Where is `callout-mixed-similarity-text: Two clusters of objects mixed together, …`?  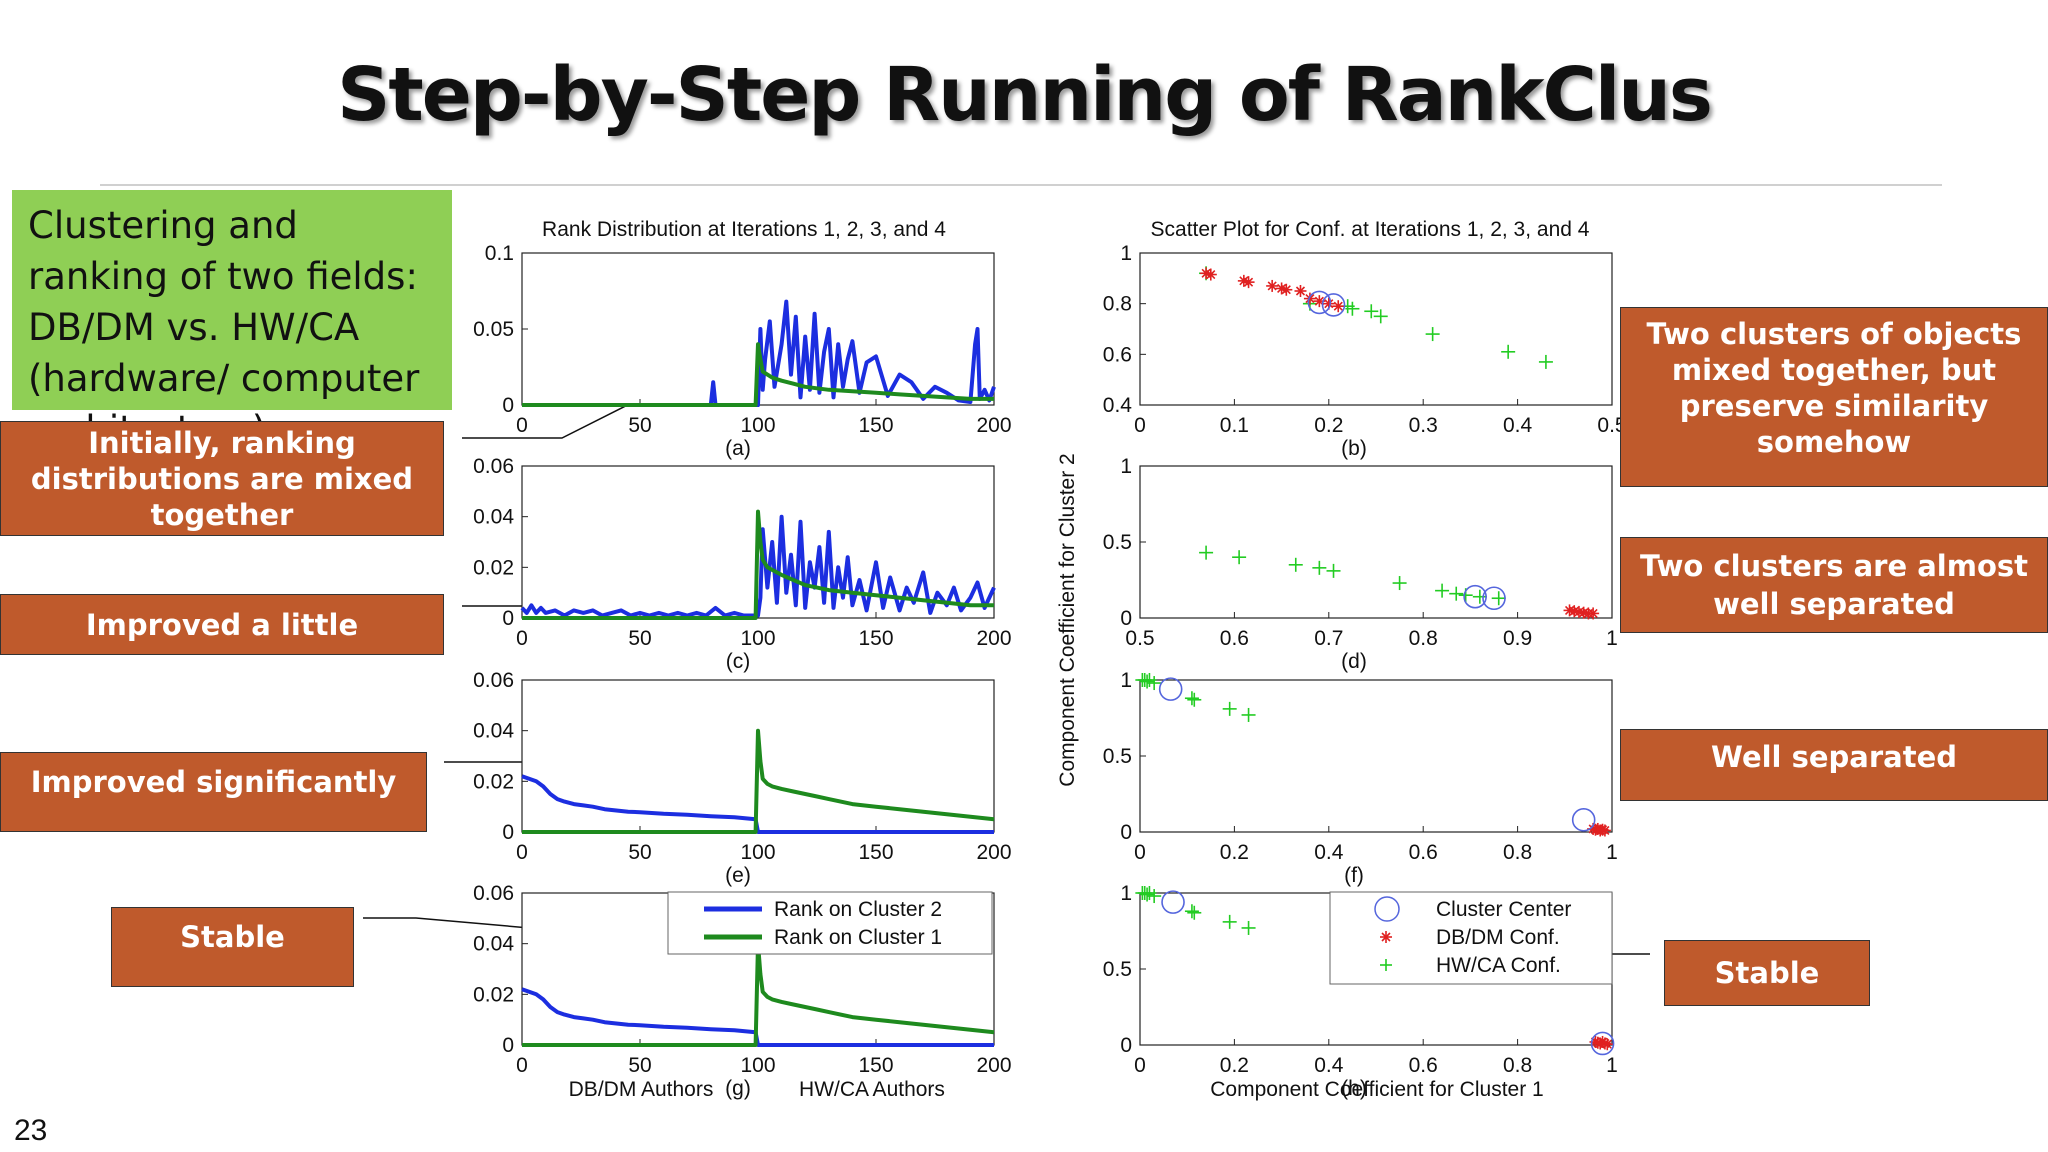 callout-mixed-similarity-text: Two clusters of objects mixed together, … is located at coordinates (1834, 388).